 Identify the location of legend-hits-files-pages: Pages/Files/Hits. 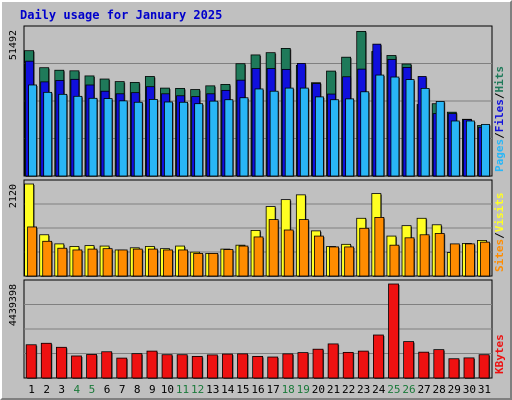
(499, 119).